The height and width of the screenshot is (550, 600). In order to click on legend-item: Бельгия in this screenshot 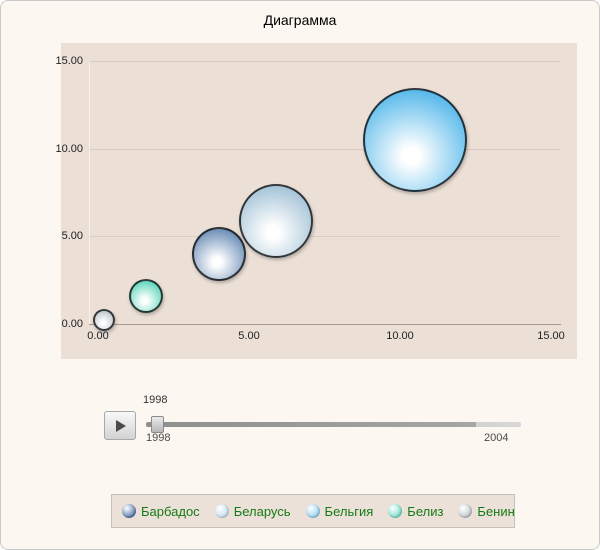, I will do `click(339, 511)`.